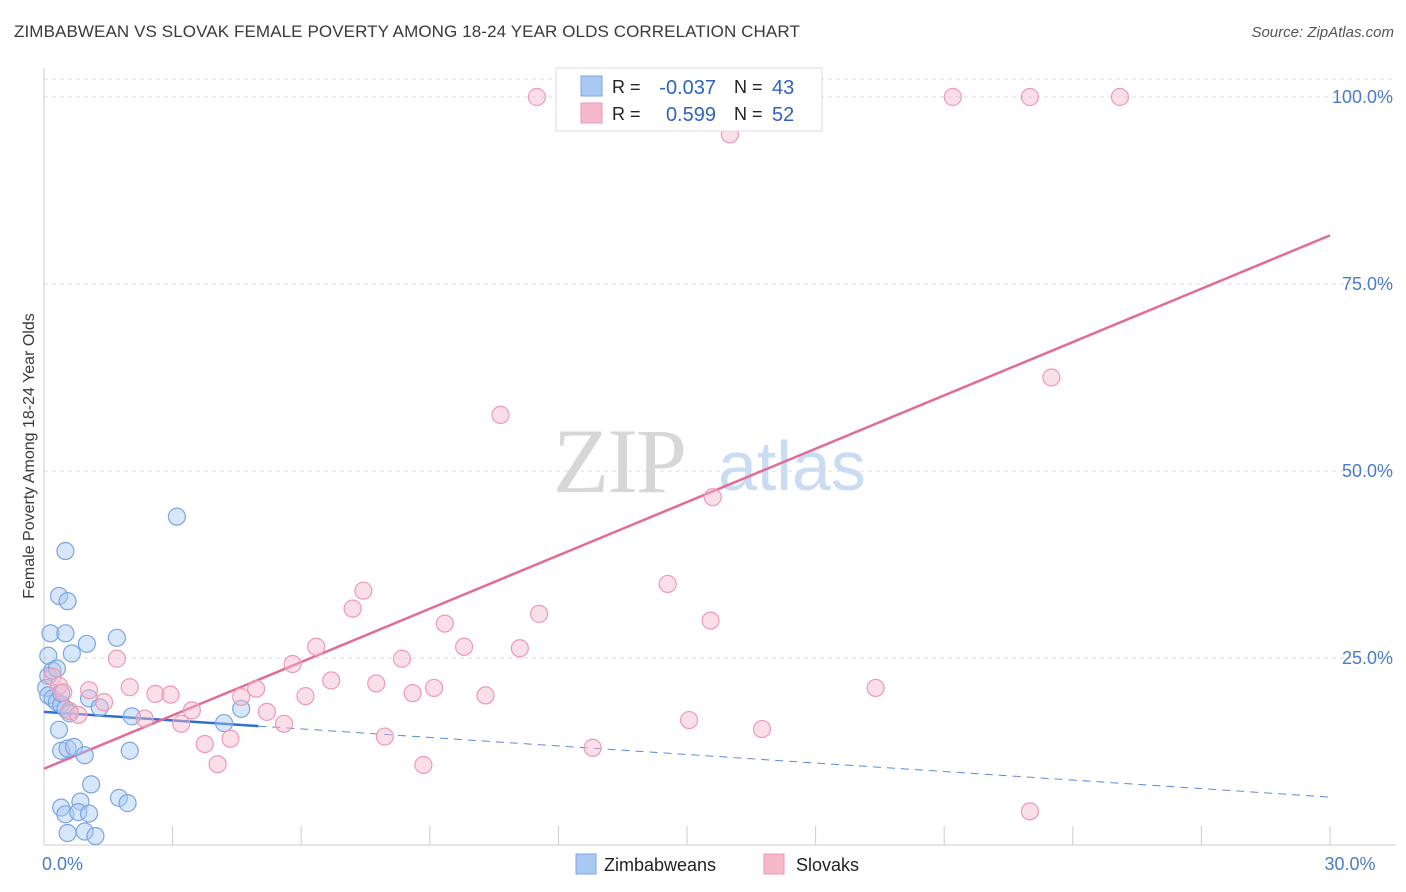  Describe the element at coordinates (29, 456) in the screenshot. I see `y-axis-title: Female Poverty Among 18-24 Year Olds` at that location.